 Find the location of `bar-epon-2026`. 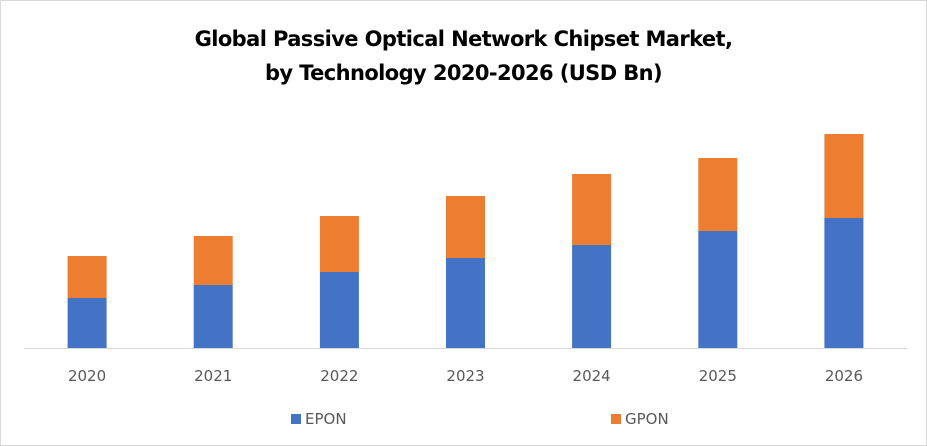

bar-epon-2026 is located at coordinates (844, 283).